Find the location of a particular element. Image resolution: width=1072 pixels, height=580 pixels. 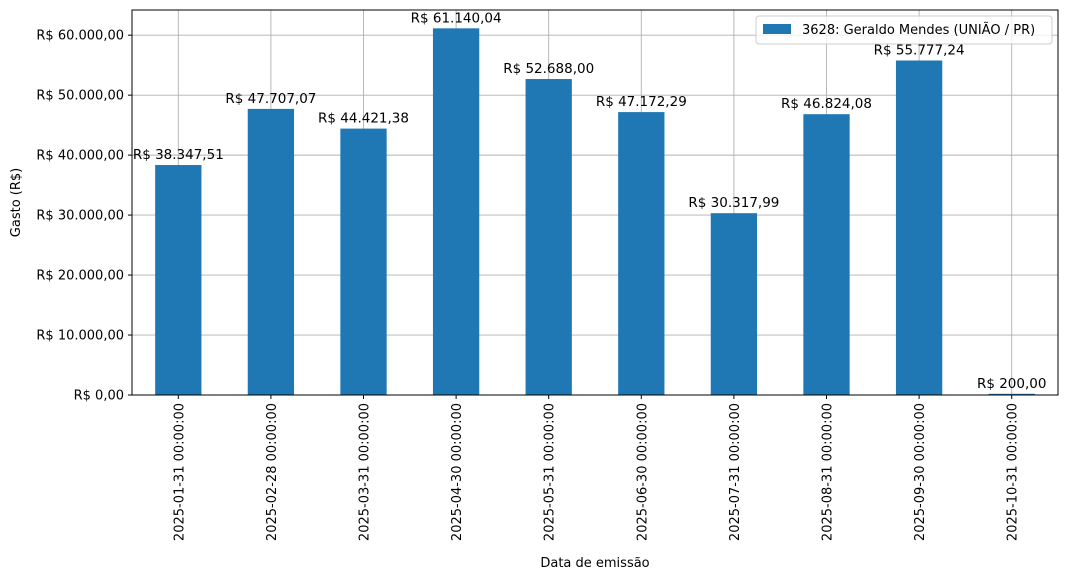

x-tick-label: 2025-04-30 00:00:00 is located at coordinates (457, 472).